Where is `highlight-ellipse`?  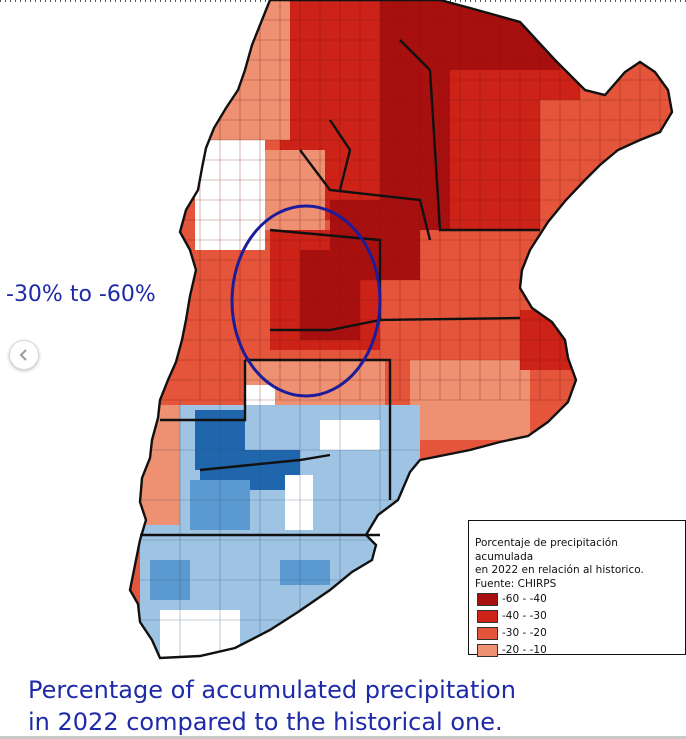
highlight-ellipse is located at coordinates (306, 301).